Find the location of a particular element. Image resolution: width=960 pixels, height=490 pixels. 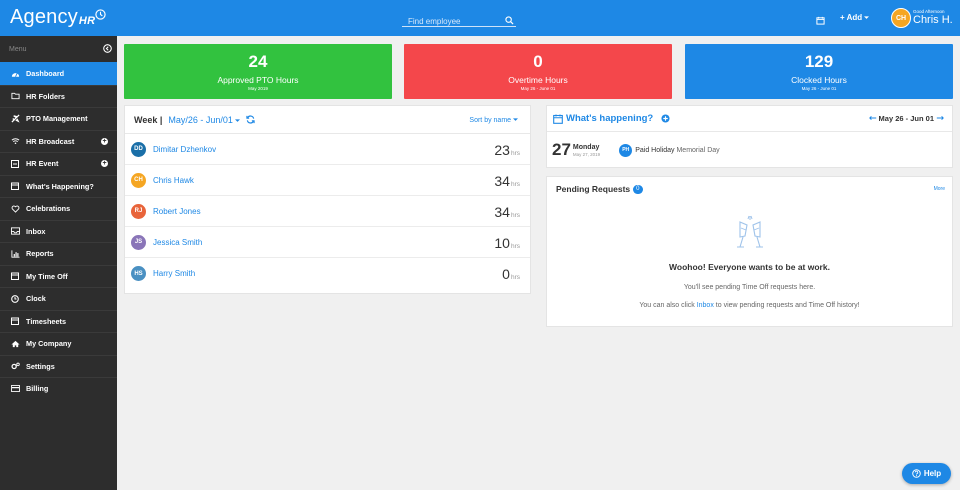

event-name: Memorial Day is located at coordinates (698, 150).